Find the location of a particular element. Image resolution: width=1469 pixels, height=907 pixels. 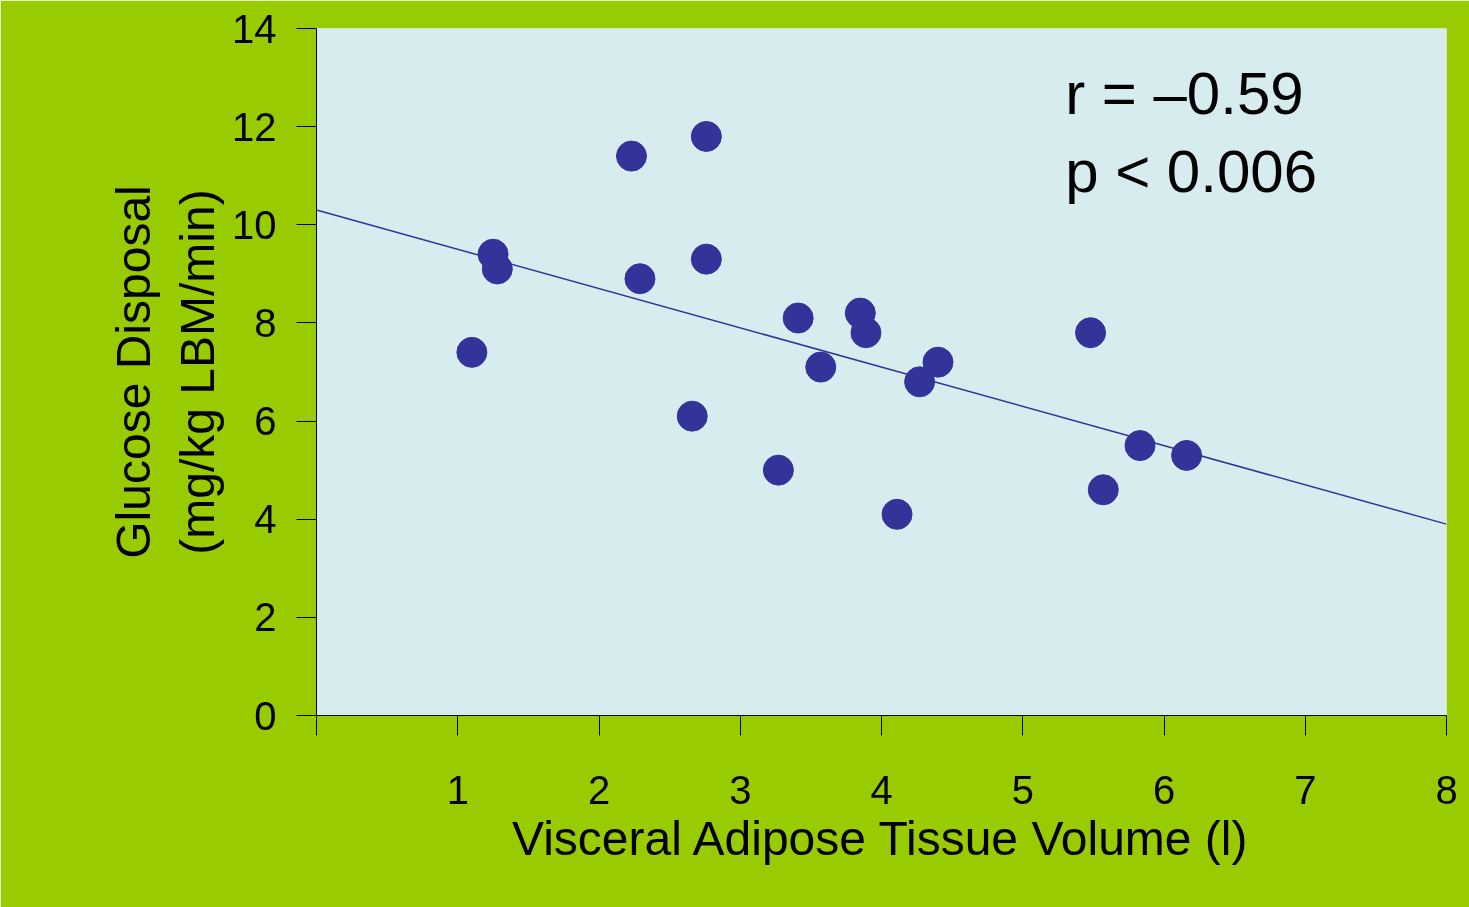

y-tick-label: 6 is located at coordinates (265, 421).